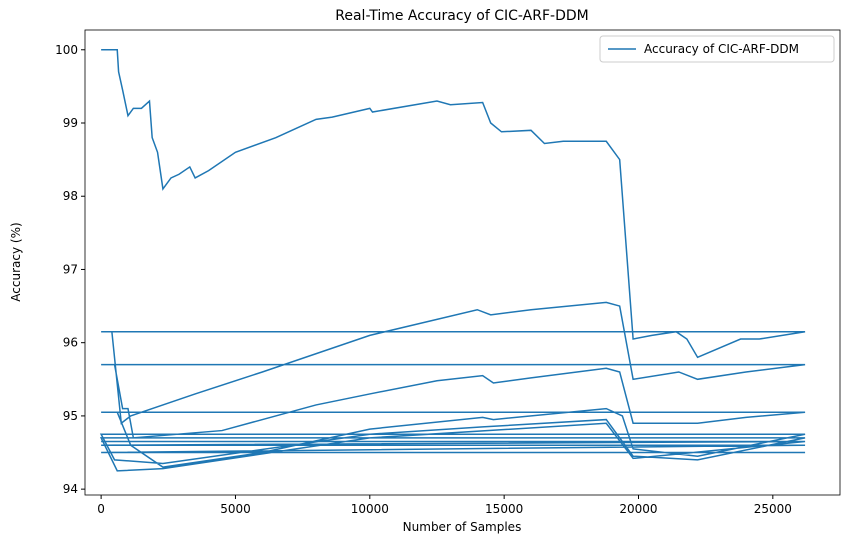  I want to click on legend-label: Accuracy of CIC-ARF-DDM, so click(721, 49).